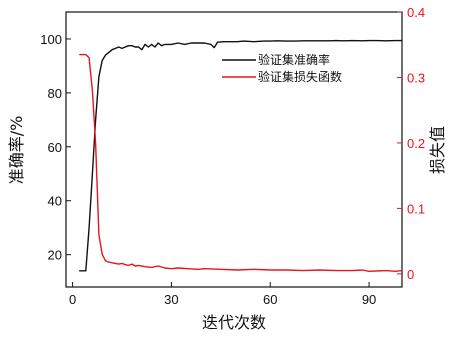 The width and height of the screenshot is (457, 338). I want to click on left-tick-label: 60, so click(55, 147).